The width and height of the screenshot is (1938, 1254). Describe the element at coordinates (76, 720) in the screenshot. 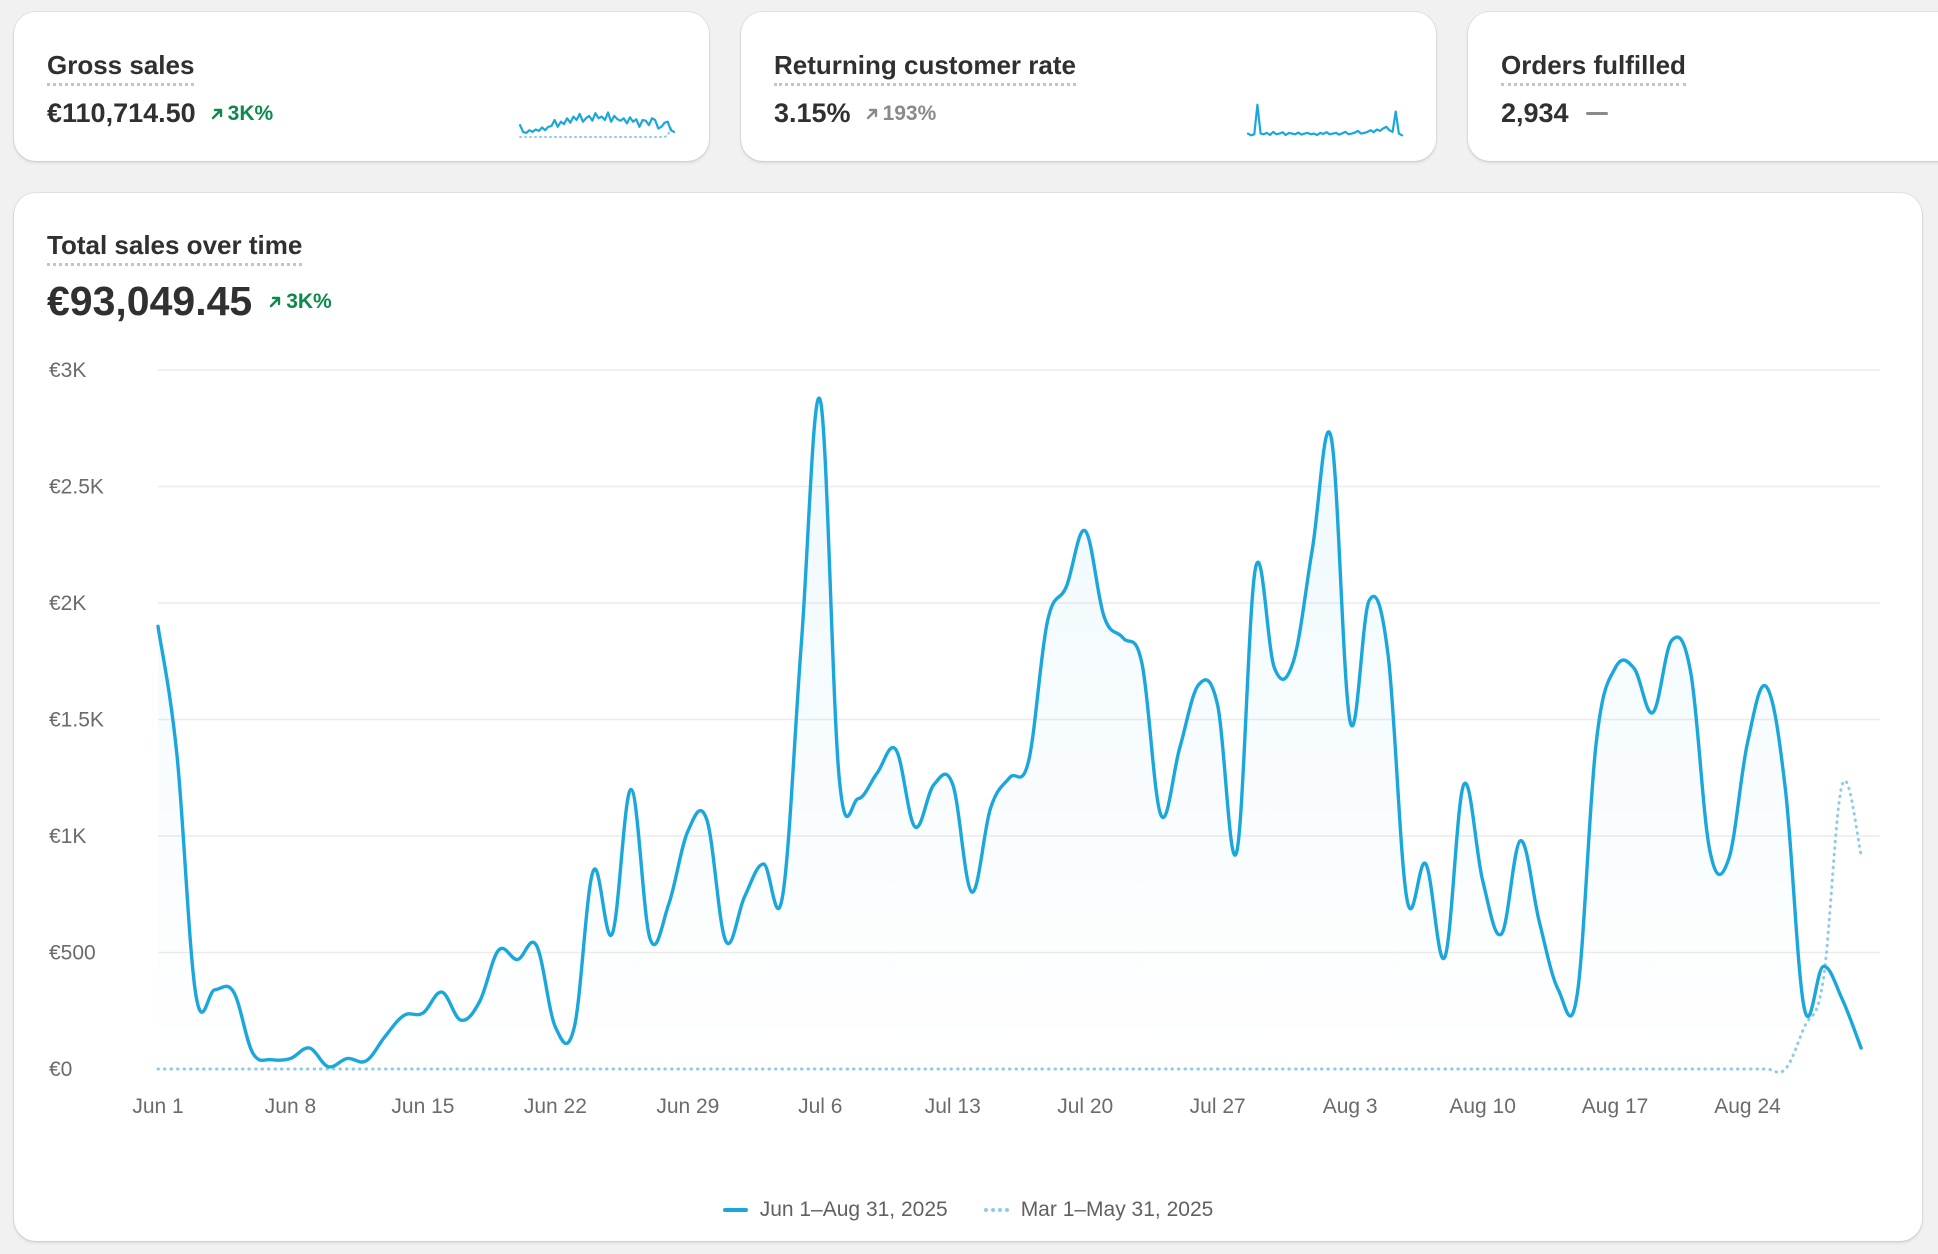

I see `y-axis-tick-label: €1.5K` at that location.